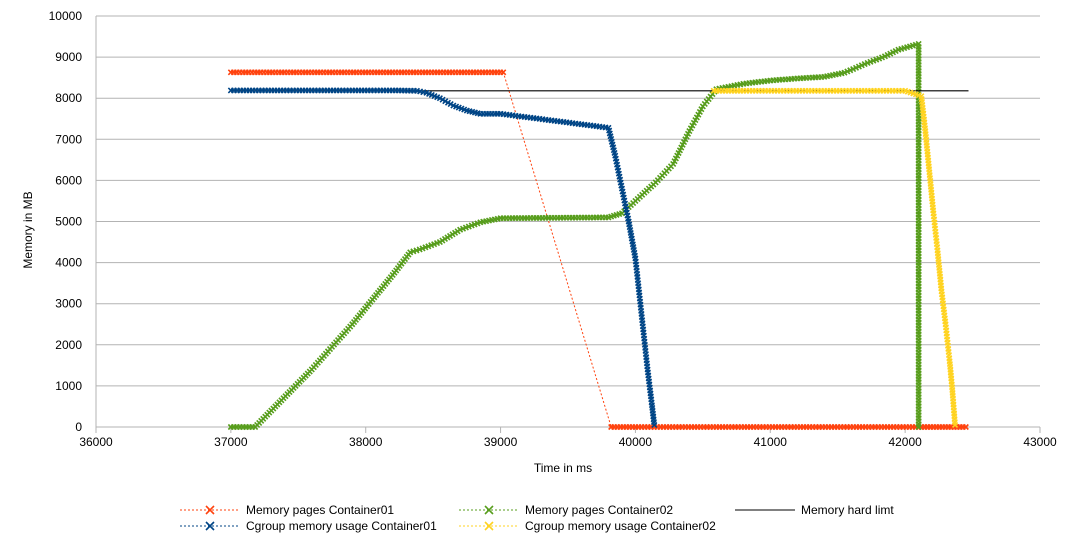 This screenshot has height=537, width=1086. Describe the element at coordinates (1040, 442) in the screenshot. I see `x-tick-label: 43000` at that location.